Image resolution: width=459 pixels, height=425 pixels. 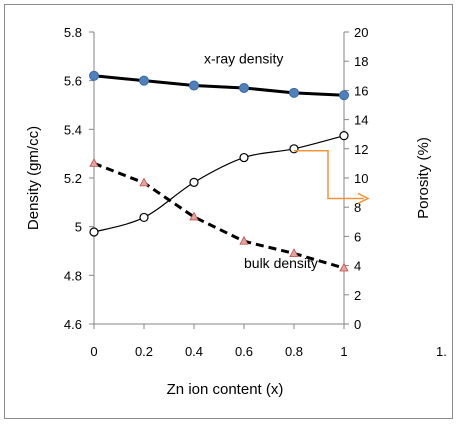 What do you see at coordinates (357, 266) in the screenshot?
I see `right-tick-label: 4` at bounding box center [357, 266].